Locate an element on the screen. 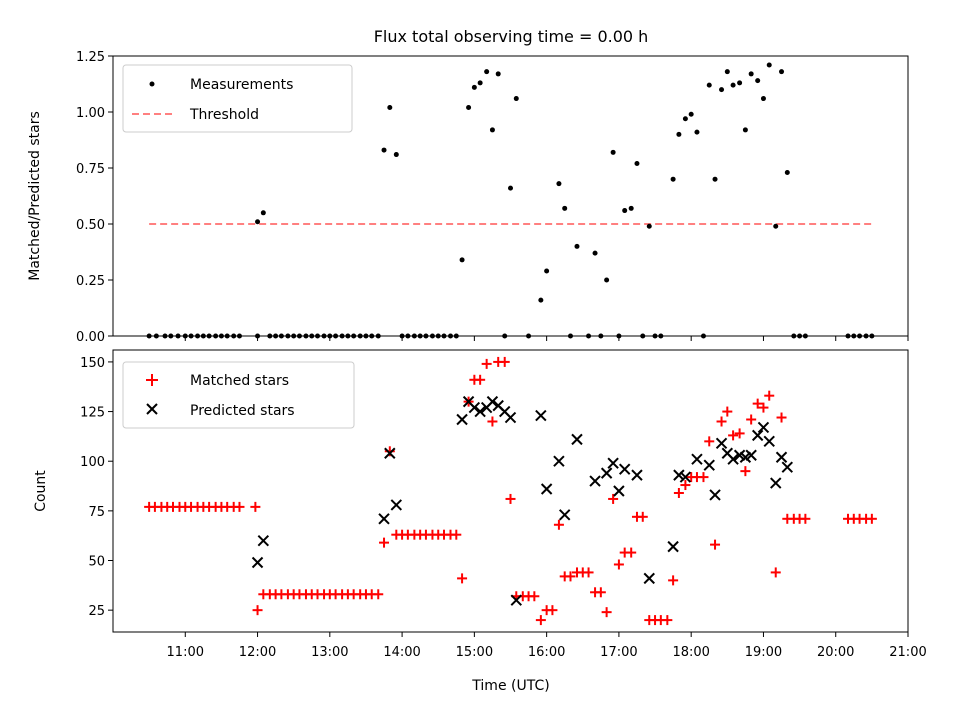 This screenshot has height=720, width=960. top-legend: Measurements Threshold is located at coordinates (237, 98).